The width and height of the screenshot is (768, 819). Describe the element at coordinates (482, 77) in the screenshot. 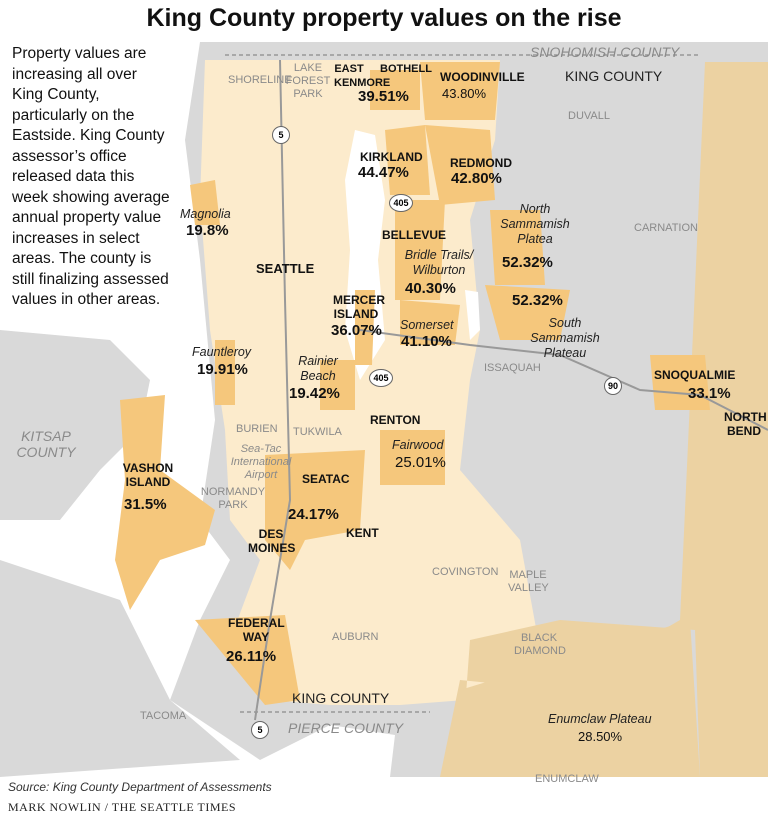

I see `area-name-woodinville: WOODINVILLE` at that location.